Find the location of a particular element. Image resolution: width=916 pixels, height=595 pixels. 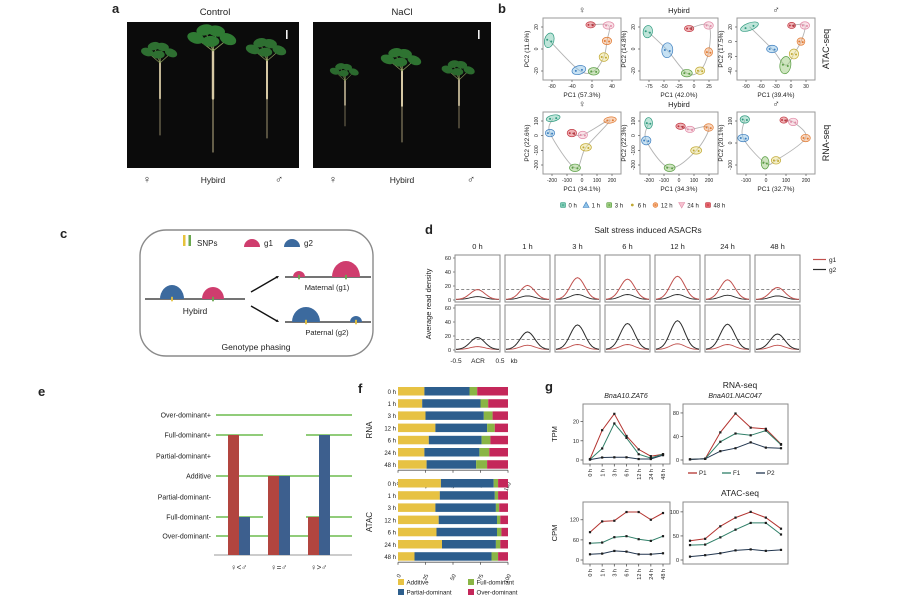

time-category-label: 0 h is located at coordinates (392, 485).